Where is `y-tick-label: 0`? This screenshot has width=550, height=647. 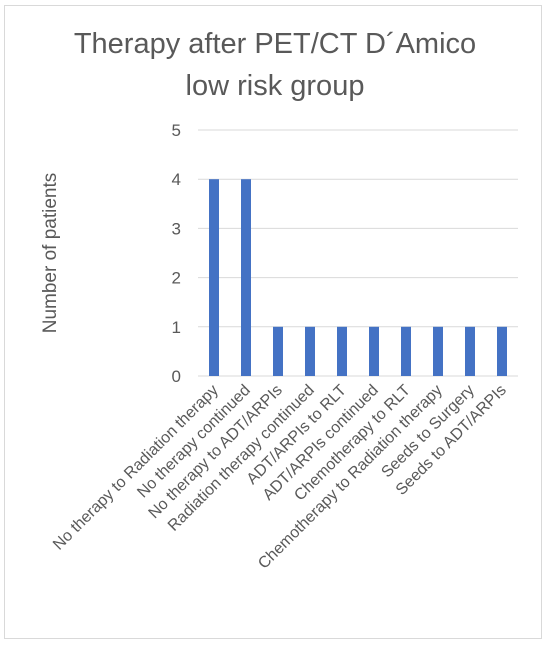
y-tick-label: 0 is located at coordinates (176, 376).